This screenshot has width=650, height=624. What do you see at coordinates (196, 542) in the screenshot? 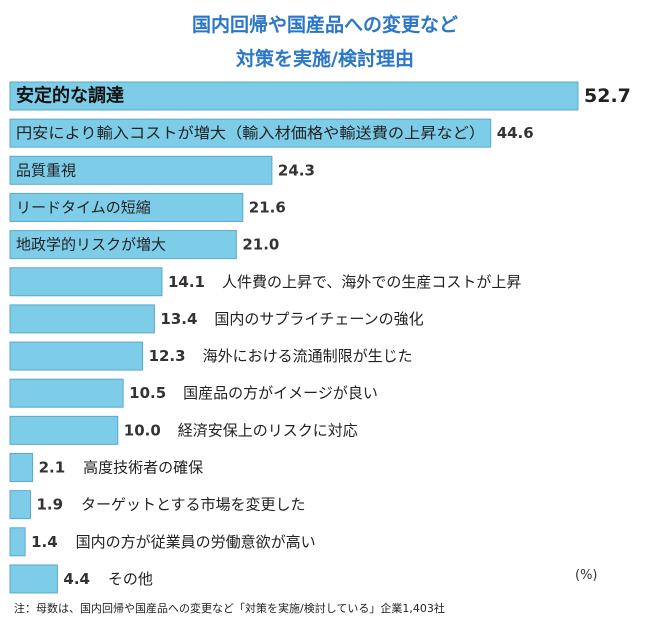
I see `category-label-13: 国内の方が従業員の労働意欲が高い` at bounding box center [196, 542].